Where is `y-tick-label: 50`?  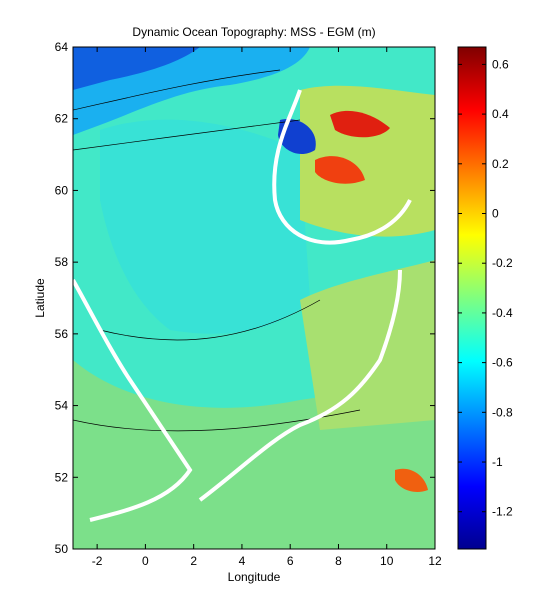 y-tick-label: 50 is located at coordinates (62, 549).